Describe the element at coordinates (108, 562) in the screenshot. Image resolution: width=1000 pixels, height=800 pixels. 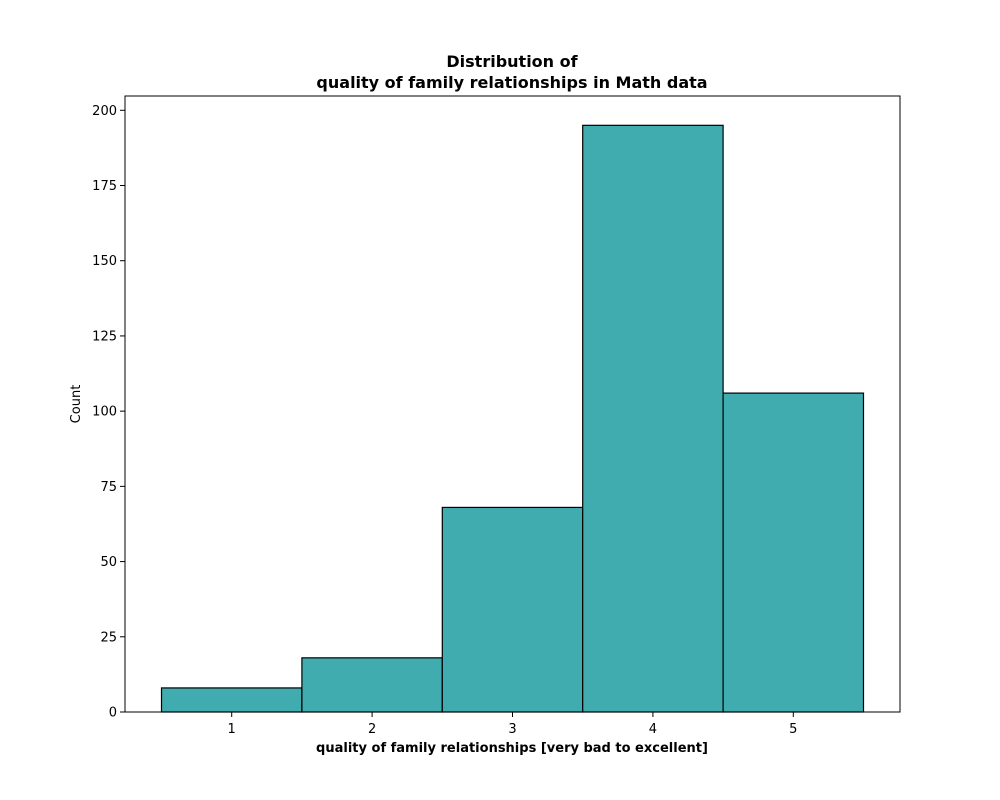
I see `y-tick-label: 50` at that location.